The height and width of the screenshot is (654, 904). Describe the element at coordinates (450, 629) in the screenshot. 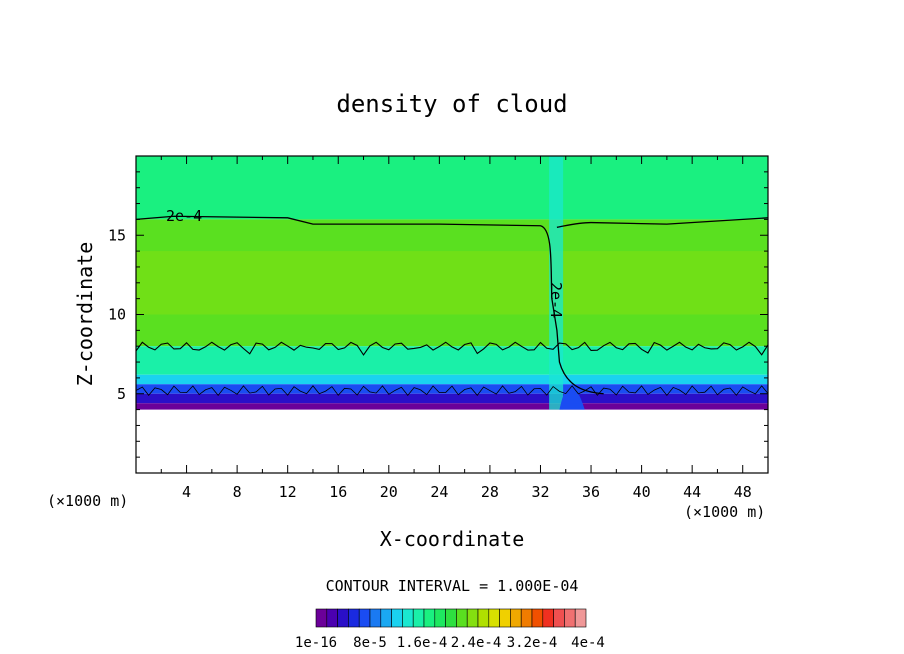

I see `colorbar: 1e-16 8e-5 1.6e-4 2.4e-4 3.2e-4 4e-4` at that location.